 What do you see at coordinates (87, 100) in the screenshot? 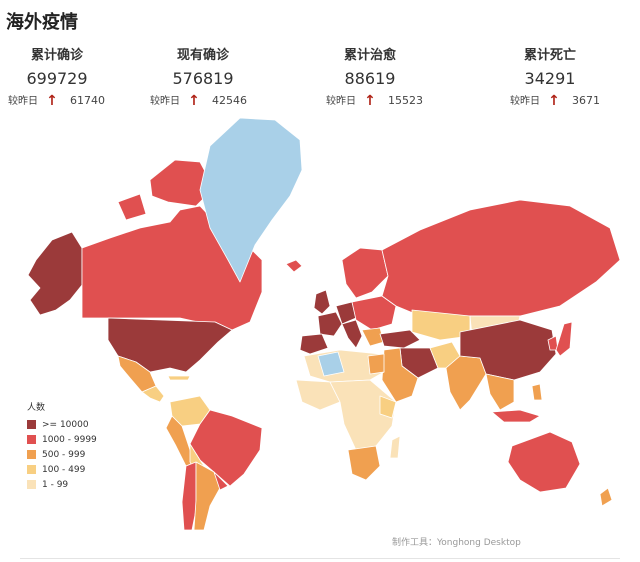
I see `delta-value: 61740` at bounding box center [87, 100].